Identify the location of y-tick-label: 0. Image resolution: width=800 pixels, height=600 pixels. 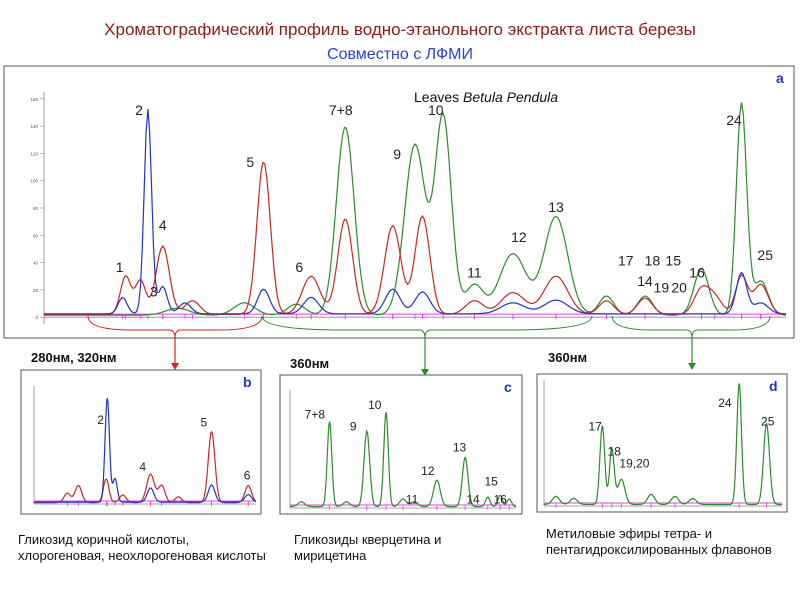
(36, 317).